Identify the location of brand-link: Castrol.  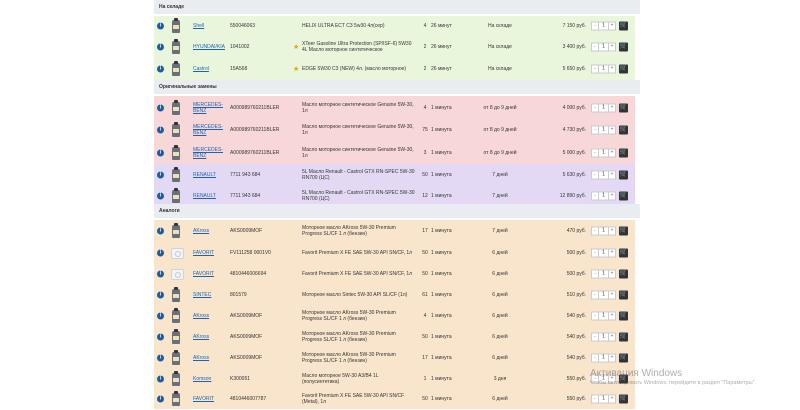
(201, 69).